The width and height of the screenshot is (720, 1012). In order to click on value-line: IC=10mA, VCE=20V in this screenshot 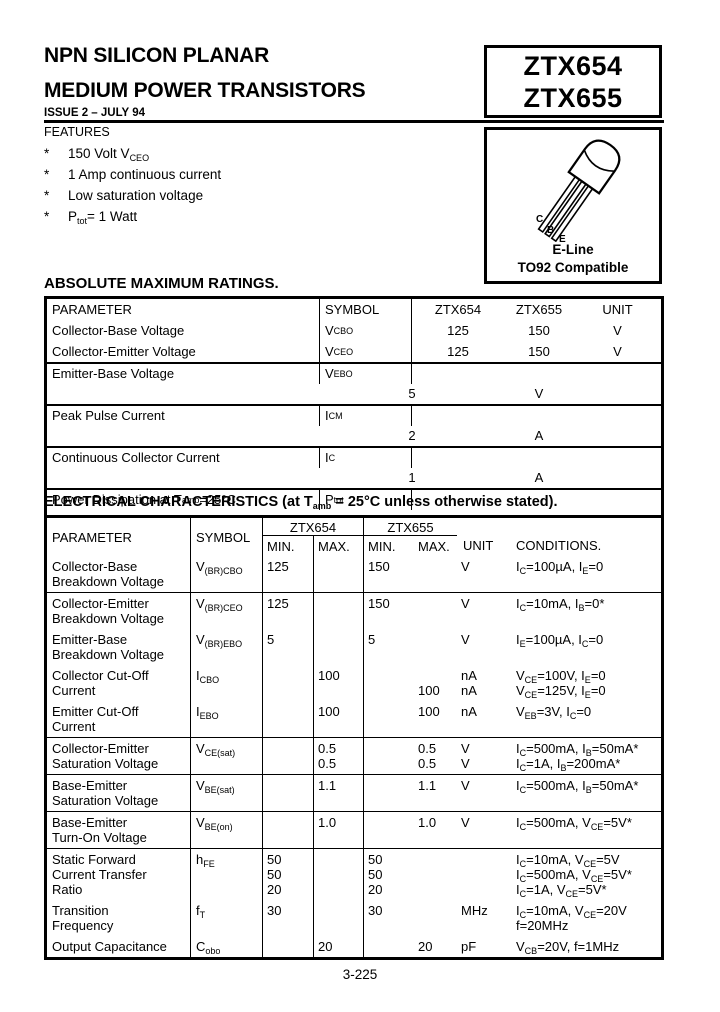, I will do `click(571, 911)`.